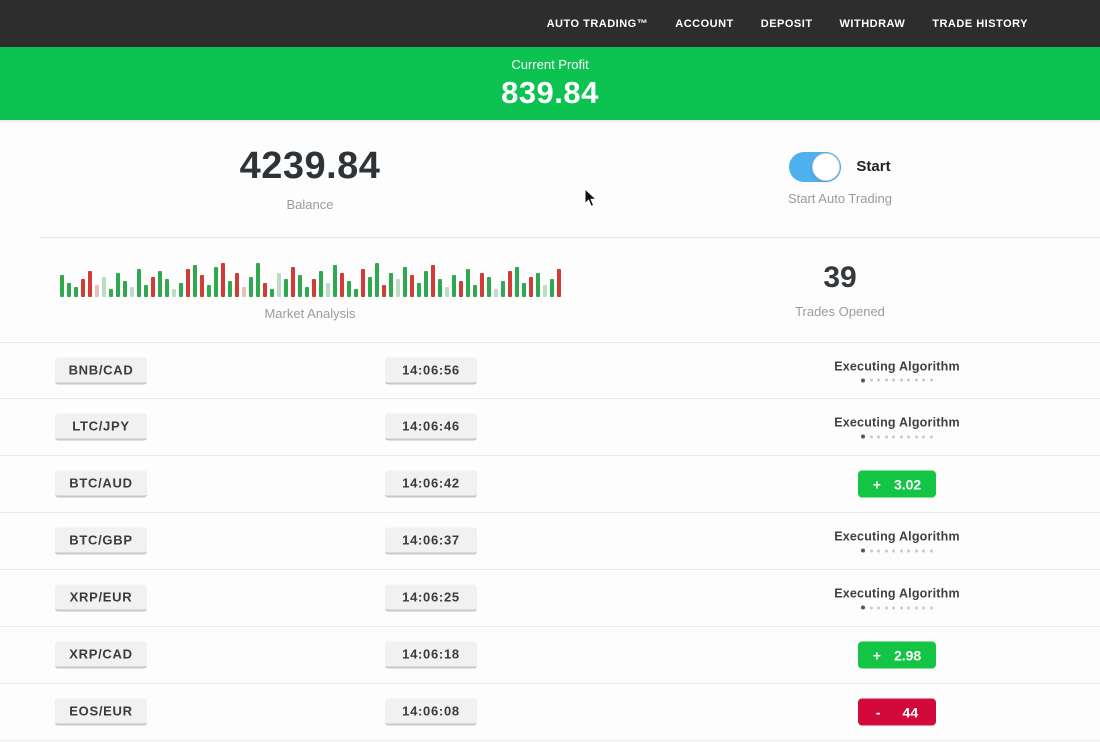 This screenshot has height=742, width=1100. I want to click on market-analysis-block: Market Analysis, so click(310, 290).